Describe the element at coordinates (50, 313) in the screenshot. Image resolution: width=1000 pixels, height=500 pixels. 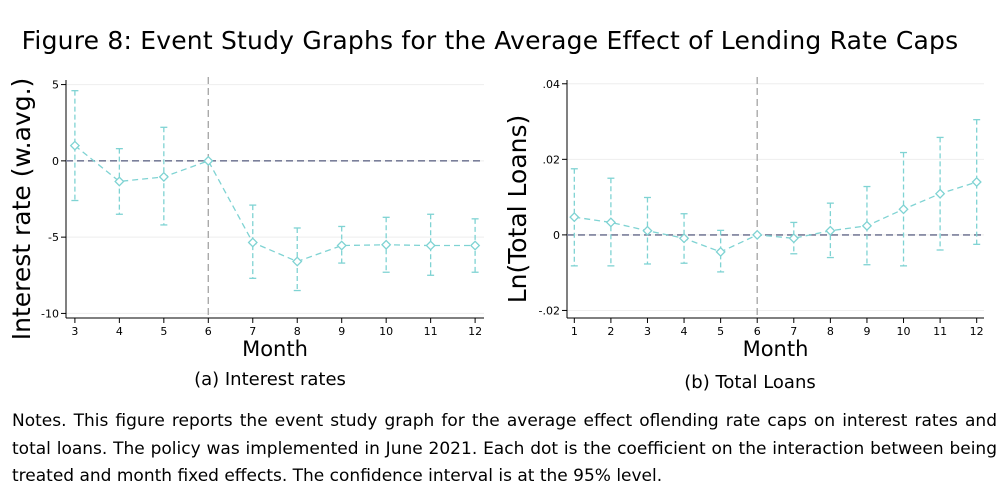
I see `y-tick-label: -10` at that location.